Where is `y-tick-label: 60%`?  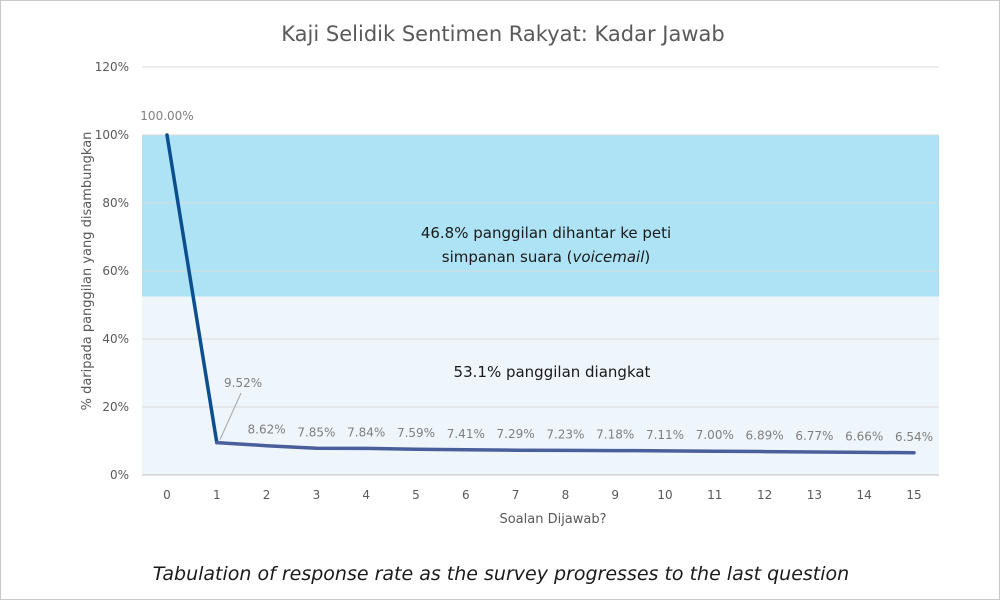
y-tick-label: 60% is located at coordinates (115, 271).